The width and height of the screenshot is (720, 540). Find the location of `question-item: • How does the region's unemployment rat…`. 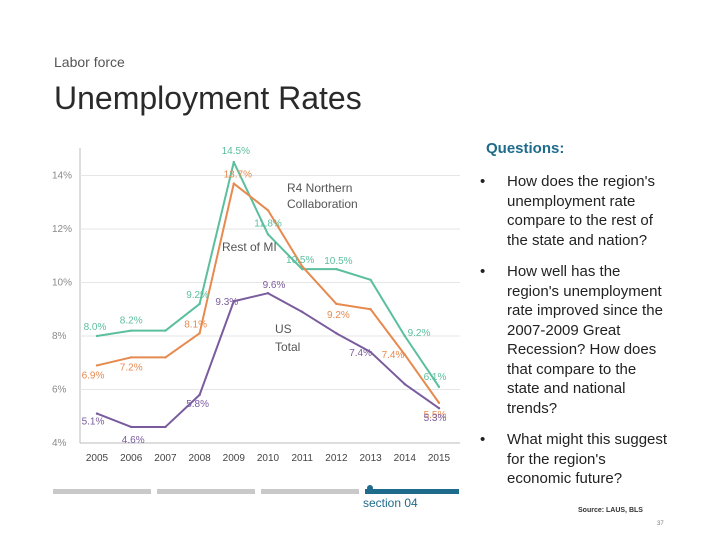

question-item: • How does the region's unemployment rat… is located at coordinates (576, 211).